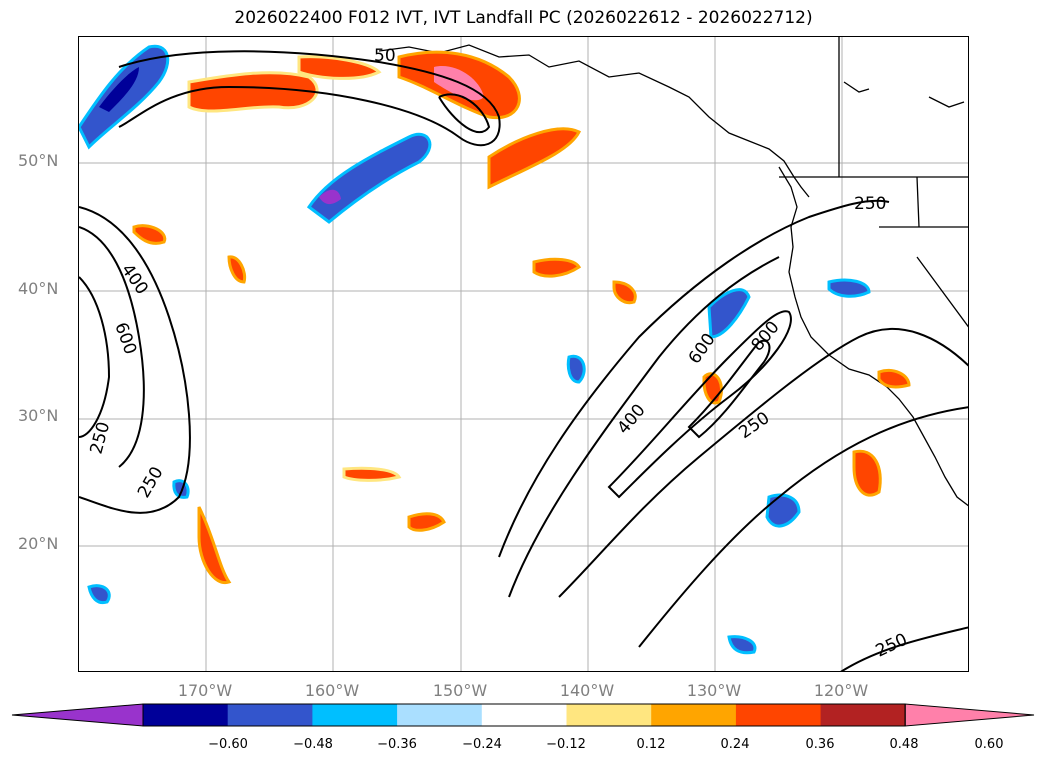 This screenshot has height=765, width=1047. Describe the element at coordinates (820, 744) in the screenshot. I see `colorbar-tick: 0.36` at that location.